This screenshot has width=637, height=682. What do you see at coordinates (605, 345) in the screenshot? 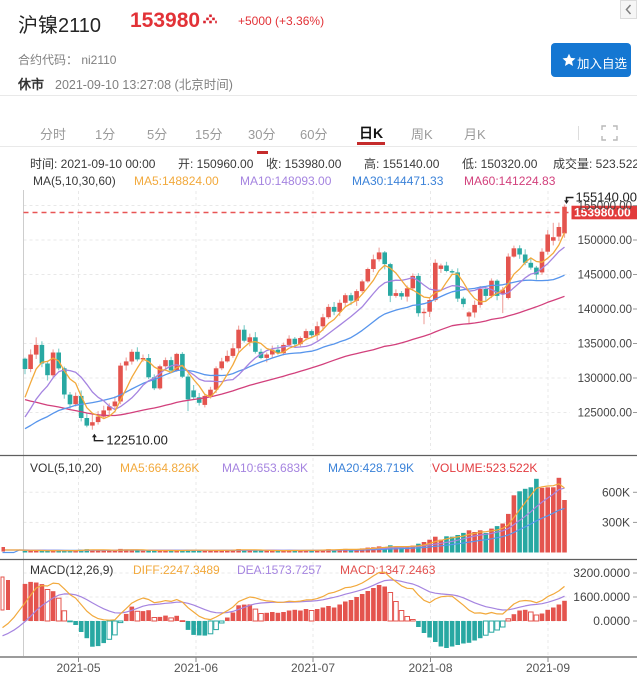
I see `svg-text: 135000.00` at bounding box center [605, 345].